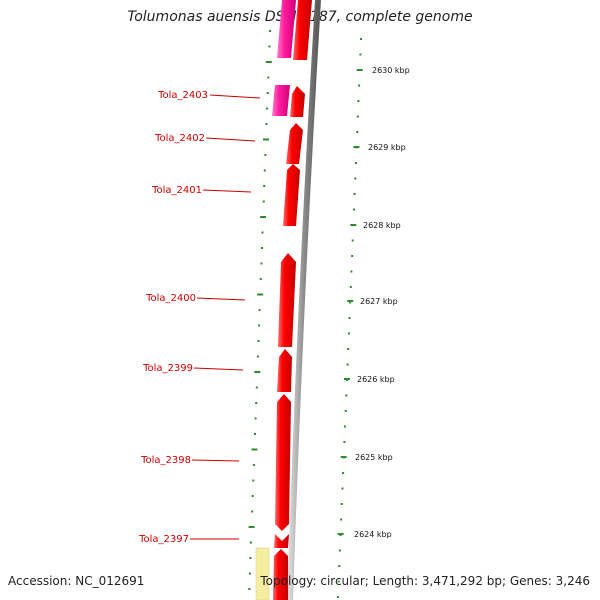  Describe the element at coordinates (76, 581) in the screenshot. I see `accession-text: Accession: NC_012691` at that location.